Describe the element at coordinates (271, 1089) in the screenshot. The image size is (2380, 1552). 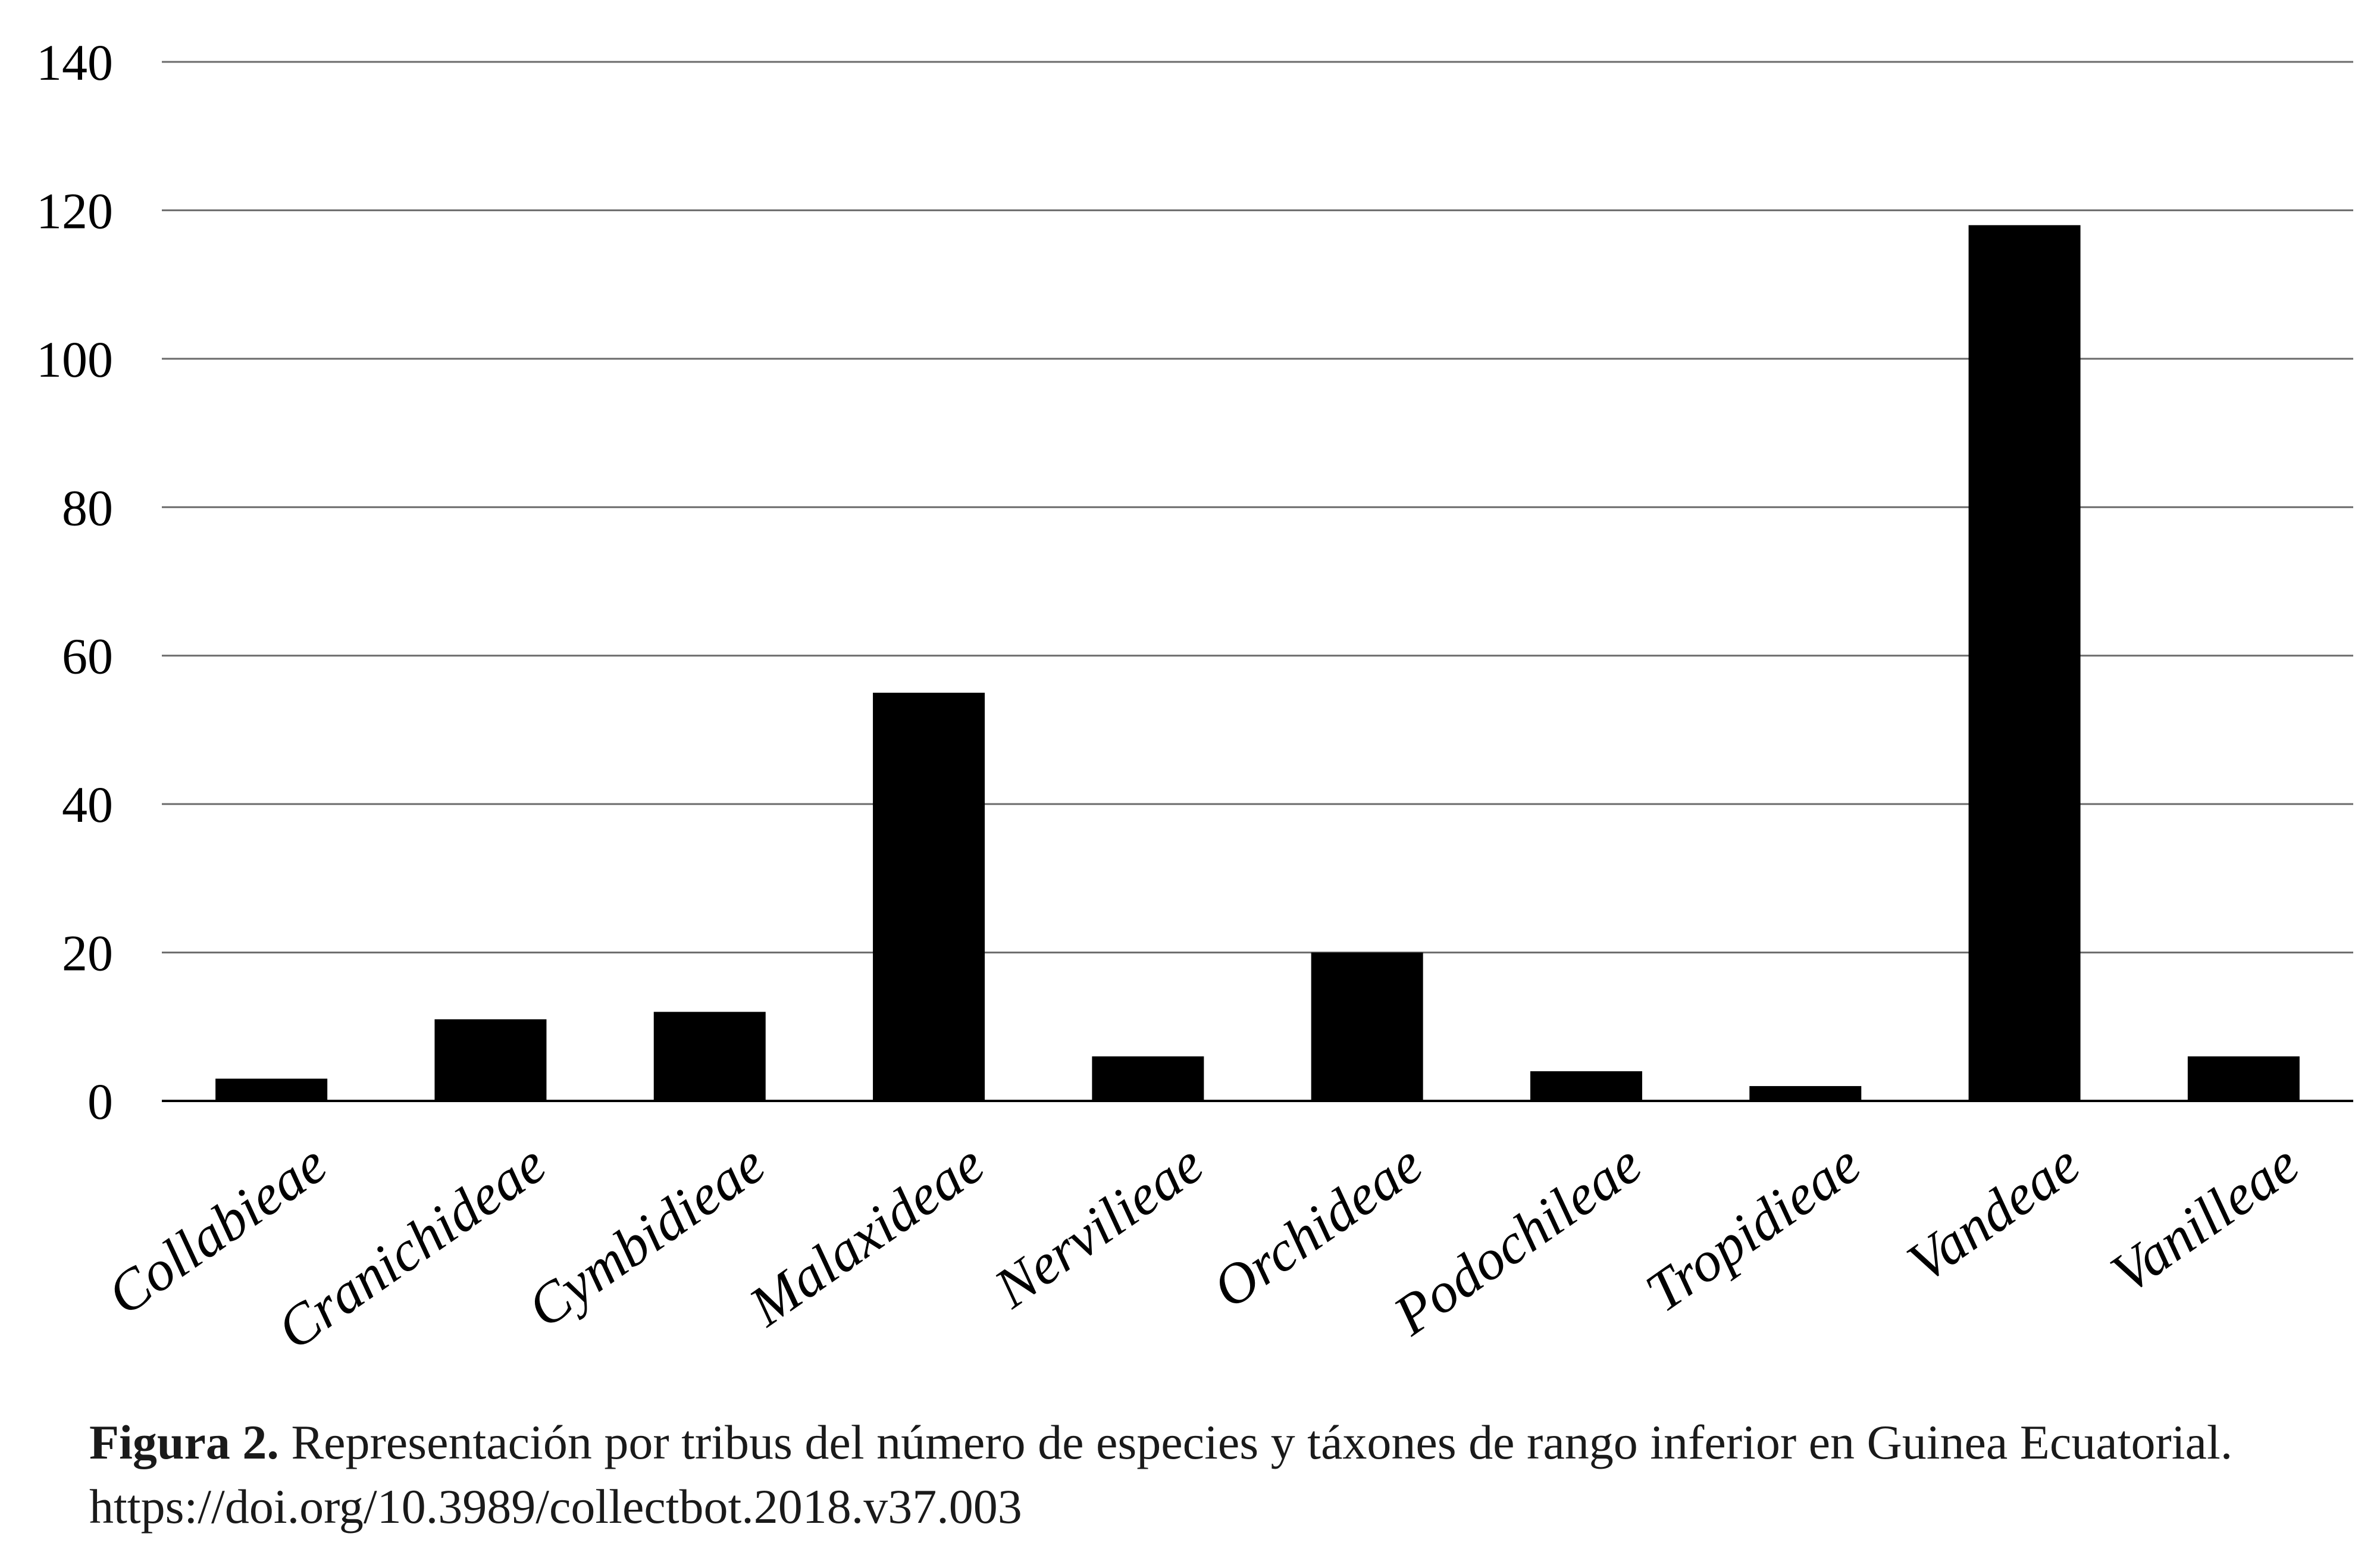
I see `bar-collabieae` at that location.